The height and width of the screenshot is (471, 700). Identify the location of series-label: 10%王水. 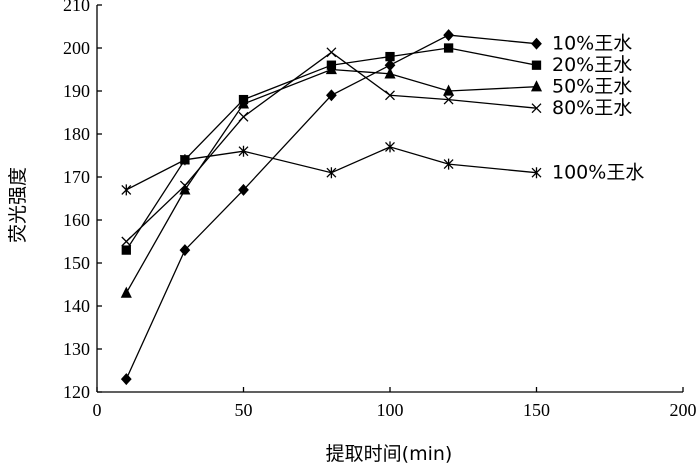
(592, 44).